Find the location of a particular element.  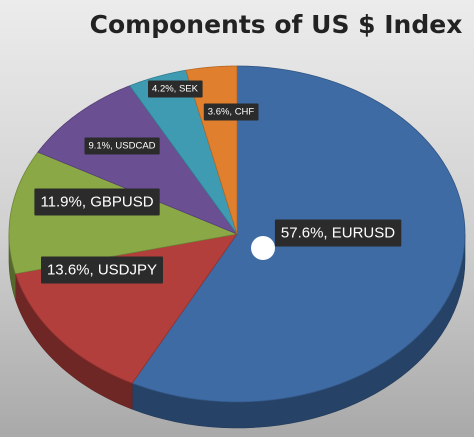

data-label-text: 13.6%, USDJPY is located at coordinates (102, 270).